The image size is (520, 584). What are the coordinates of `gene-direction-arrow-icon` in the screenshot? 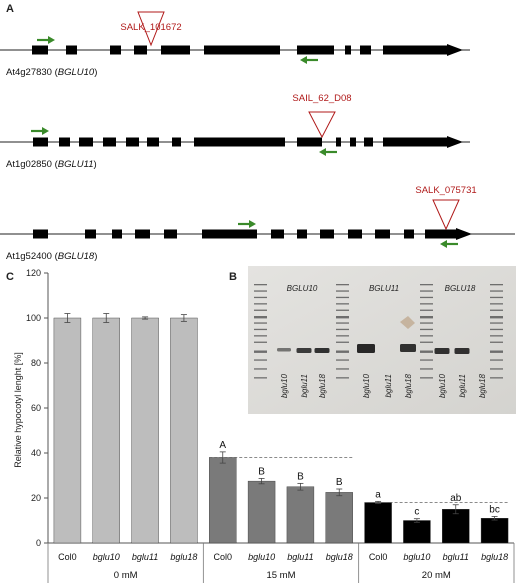 It's located at (464, 234).